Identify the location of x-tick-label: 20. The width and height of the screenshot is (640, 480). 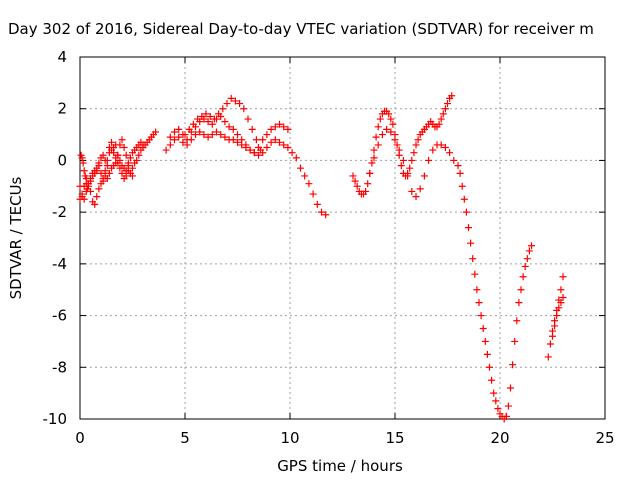
(499, 438).